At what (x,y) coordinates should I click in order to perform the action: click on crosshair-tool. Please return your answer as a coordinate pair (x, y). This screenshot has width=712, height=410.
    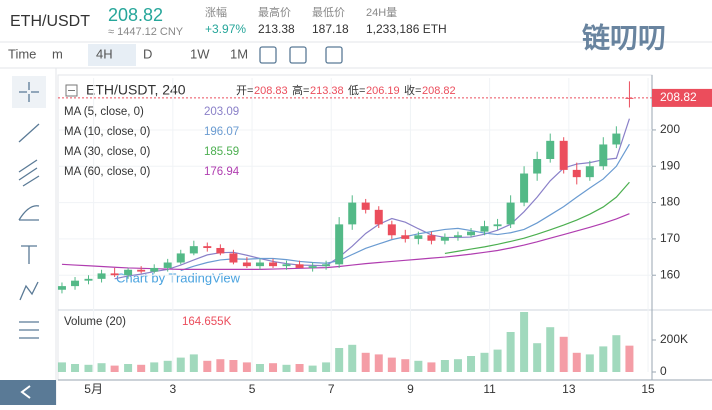
    Looking at the image, I should click on (29, 92).